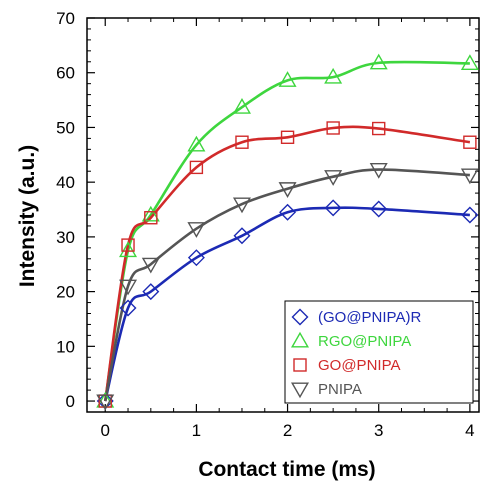 The height and width of the screenshot is (490, 481). I want to click on y-tick-label-2: 20, so click(65, 292).